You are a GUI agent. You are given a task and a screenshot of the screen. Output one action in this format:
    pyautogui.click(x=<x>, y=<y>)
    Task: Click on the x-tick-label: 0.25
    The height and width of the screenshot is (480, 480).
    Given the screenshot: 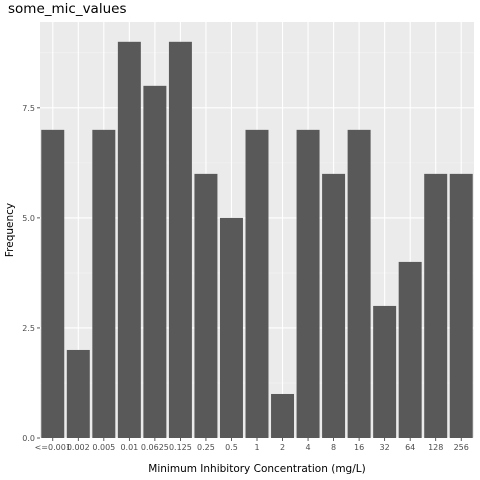 What is the action you would take?
    pyautogui.click(x=206, y=447)
    